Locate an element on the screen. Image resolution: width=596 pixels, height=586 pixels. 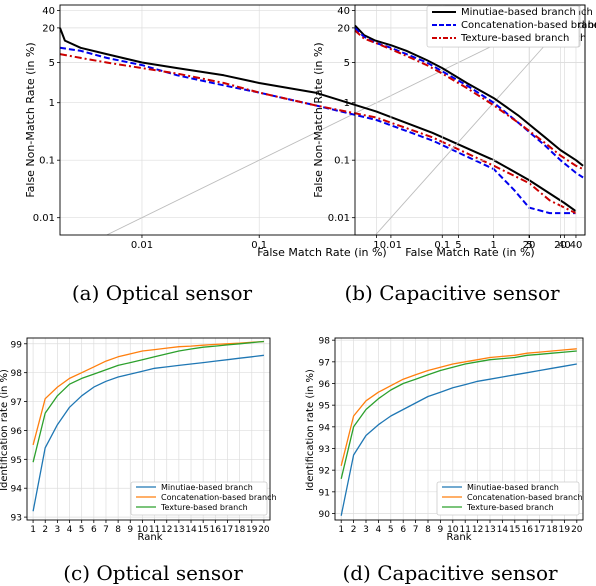
y-tick-label: 90 is located at coordinates (325, 515).